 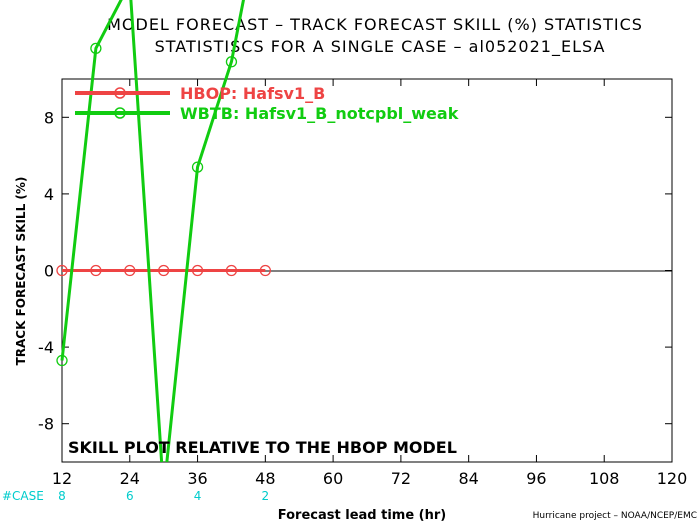 What do you see at coordinates (49, 271) in the screenshot?
I see `y-tick-label: 0` at bounding box center [49, 271].